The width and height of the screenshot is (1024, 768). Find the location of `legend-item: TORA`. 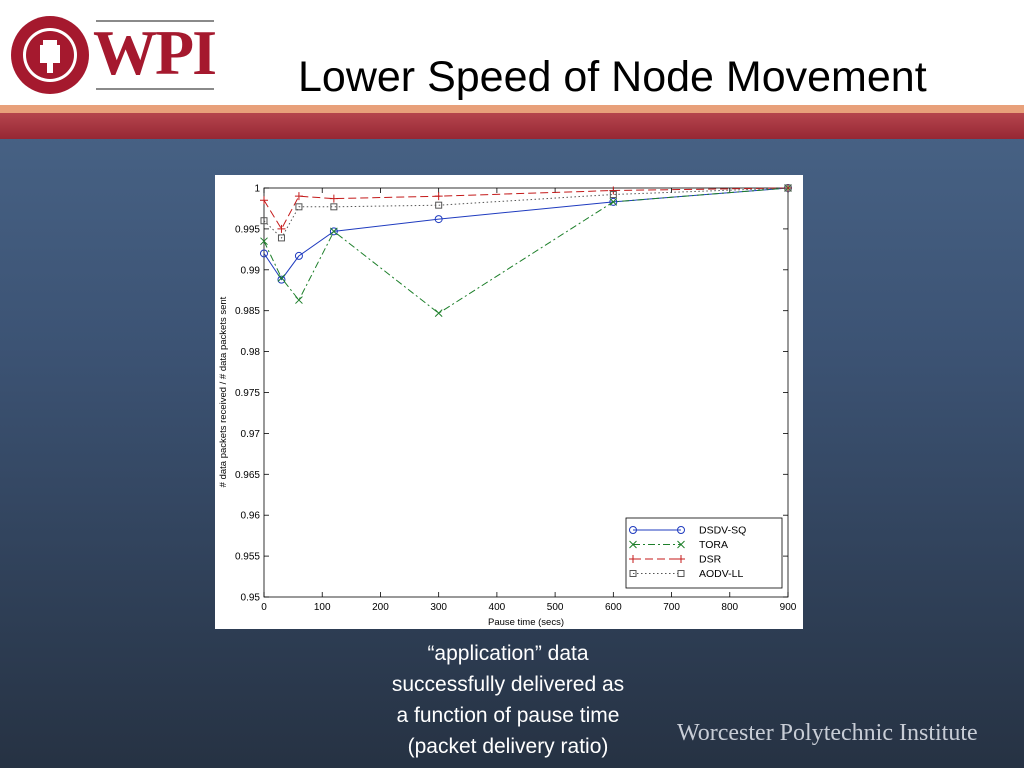

legend-item: TORA is located at coordinates (678, 545).